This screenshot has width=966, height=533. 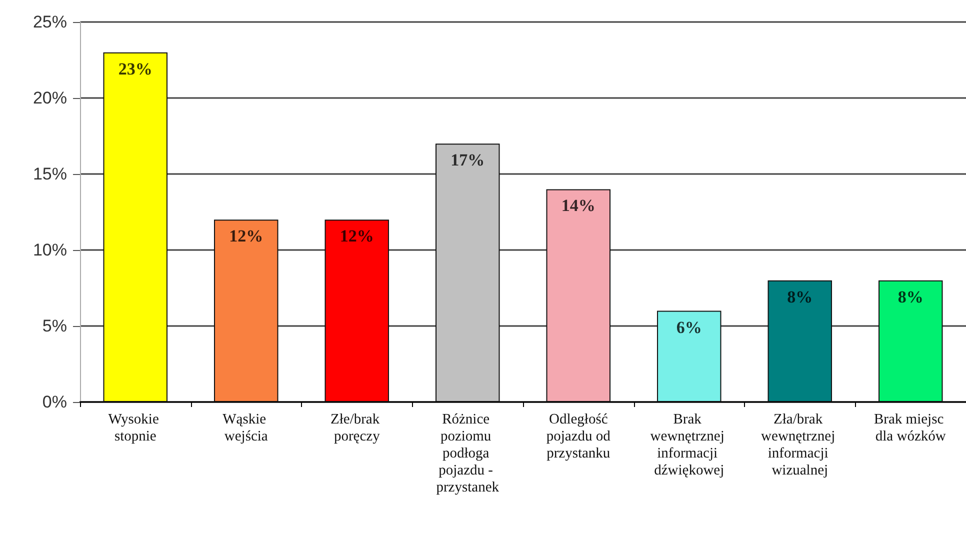 What do you see at coordinates (911, 428) in the screenshot?
I see `x-tick-label: Brak miejsc dla wózków` at bounding box center [911, 428].